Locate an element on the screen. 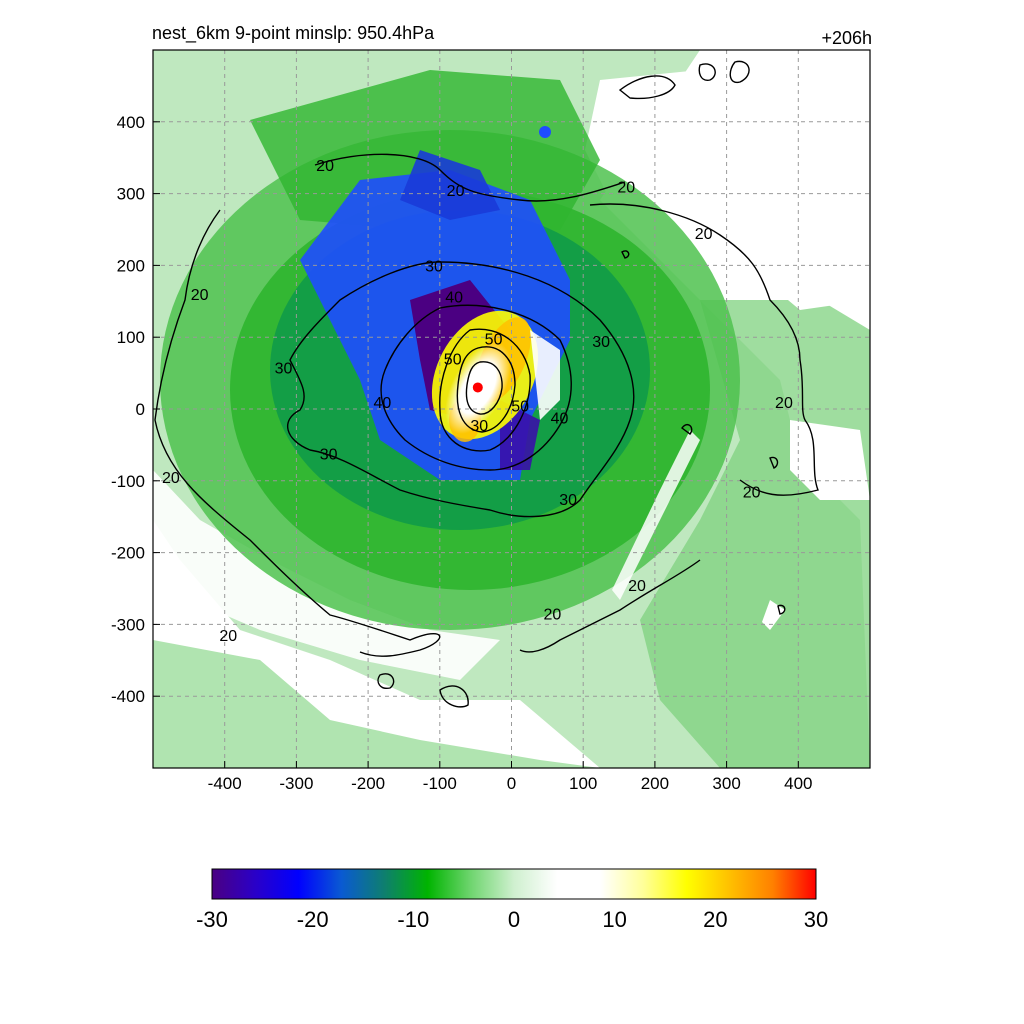 This screenshot has height=1024, width=1024. y-tick-label: 200 is located at coordinates (131, 265).